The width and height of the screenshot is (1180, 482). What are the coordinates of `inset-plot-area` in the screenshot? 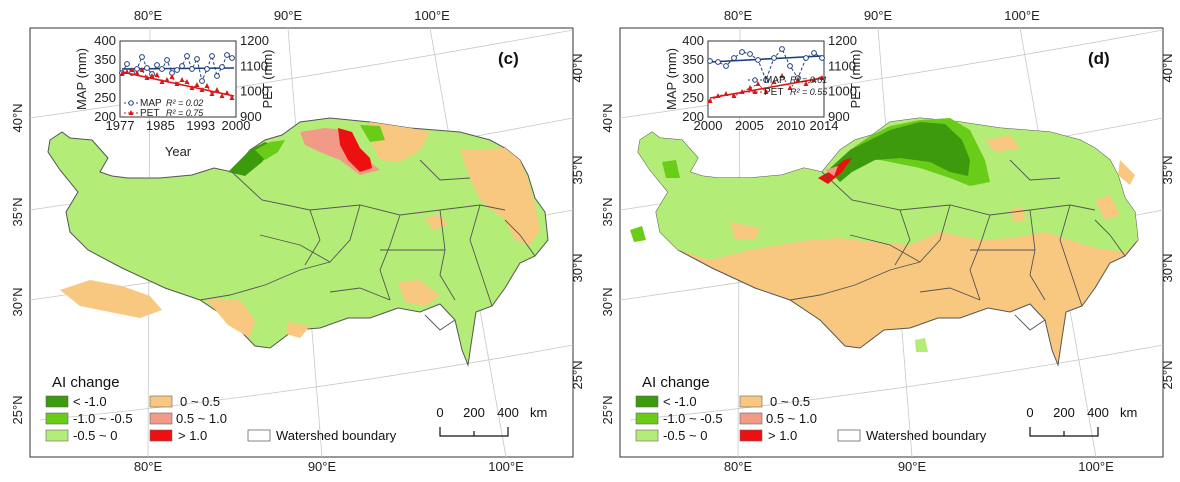 It's located at (178, 79).